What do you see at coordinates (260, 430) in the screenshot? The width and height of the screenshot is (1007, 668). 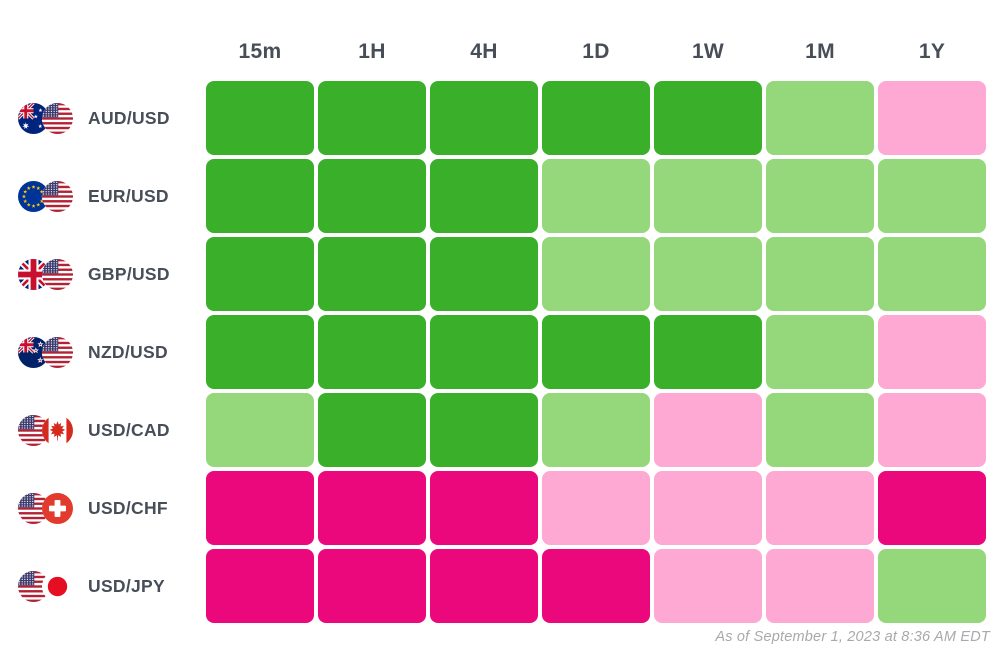 I see `heatmap-cell-usd-cad-15m` at bounding box center [260, 430].